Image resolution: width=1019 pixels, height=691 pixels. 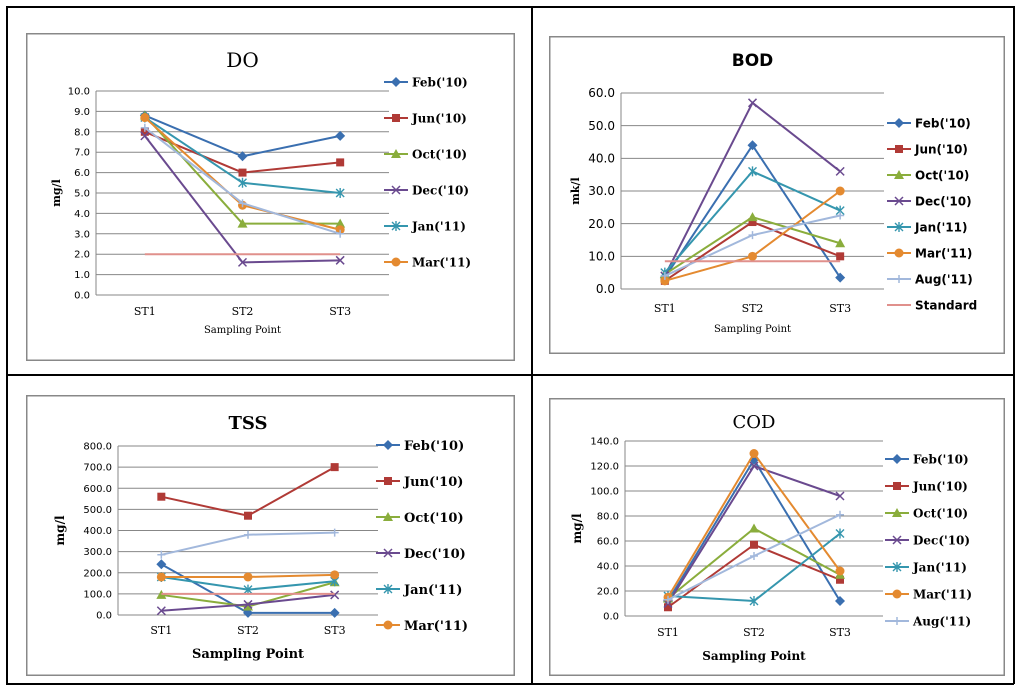 I want to click on x-tick-label: ST1, so click(x=668, y=632).